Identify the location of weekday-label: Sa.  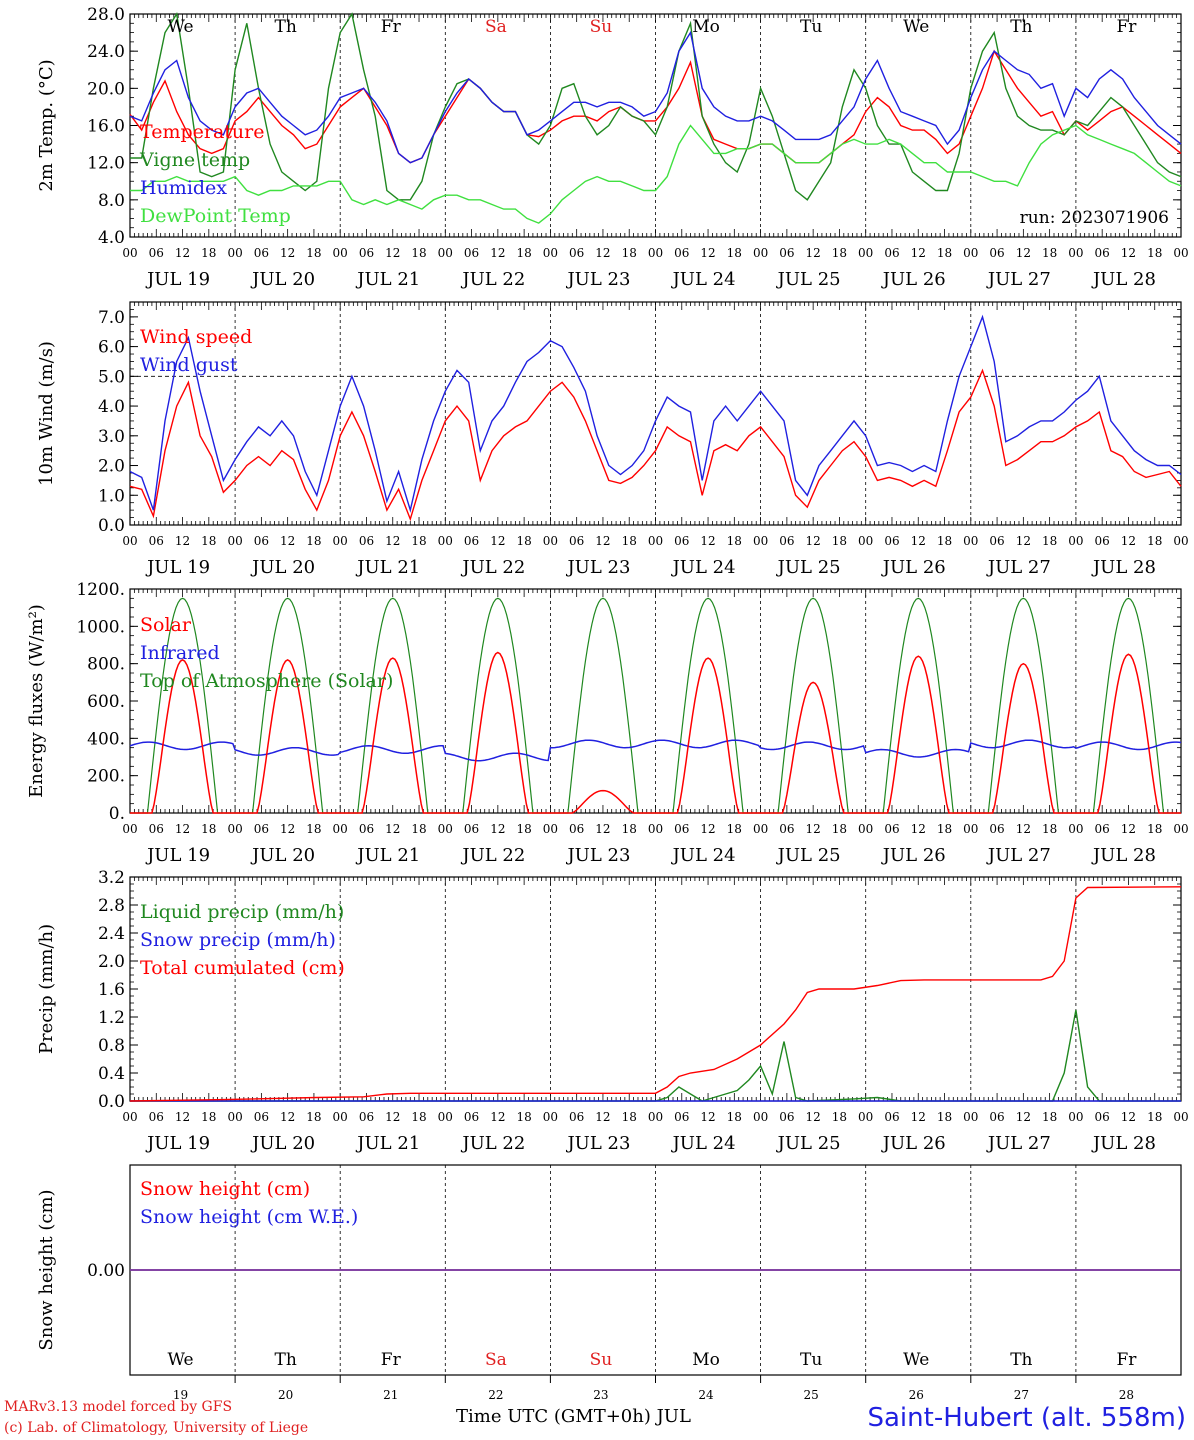
(496, 1360).